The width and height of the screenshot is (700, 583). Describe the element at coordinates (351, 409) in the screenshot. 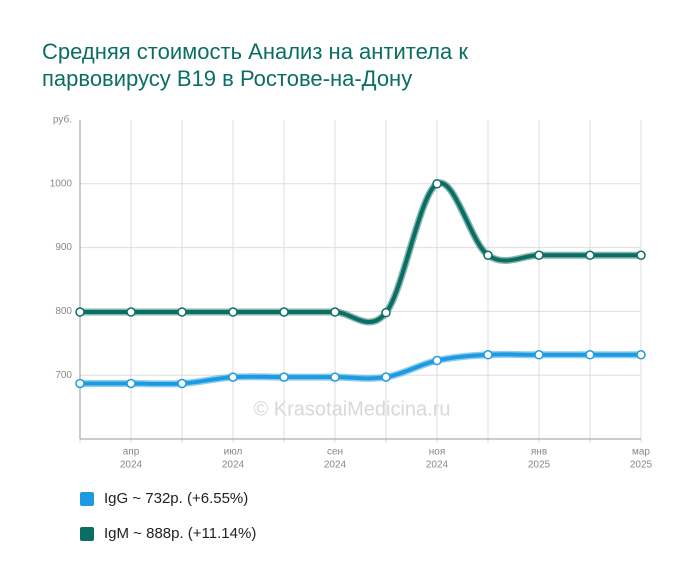

I see `watermark: © KrasotaiMedicina.ru` at that location.